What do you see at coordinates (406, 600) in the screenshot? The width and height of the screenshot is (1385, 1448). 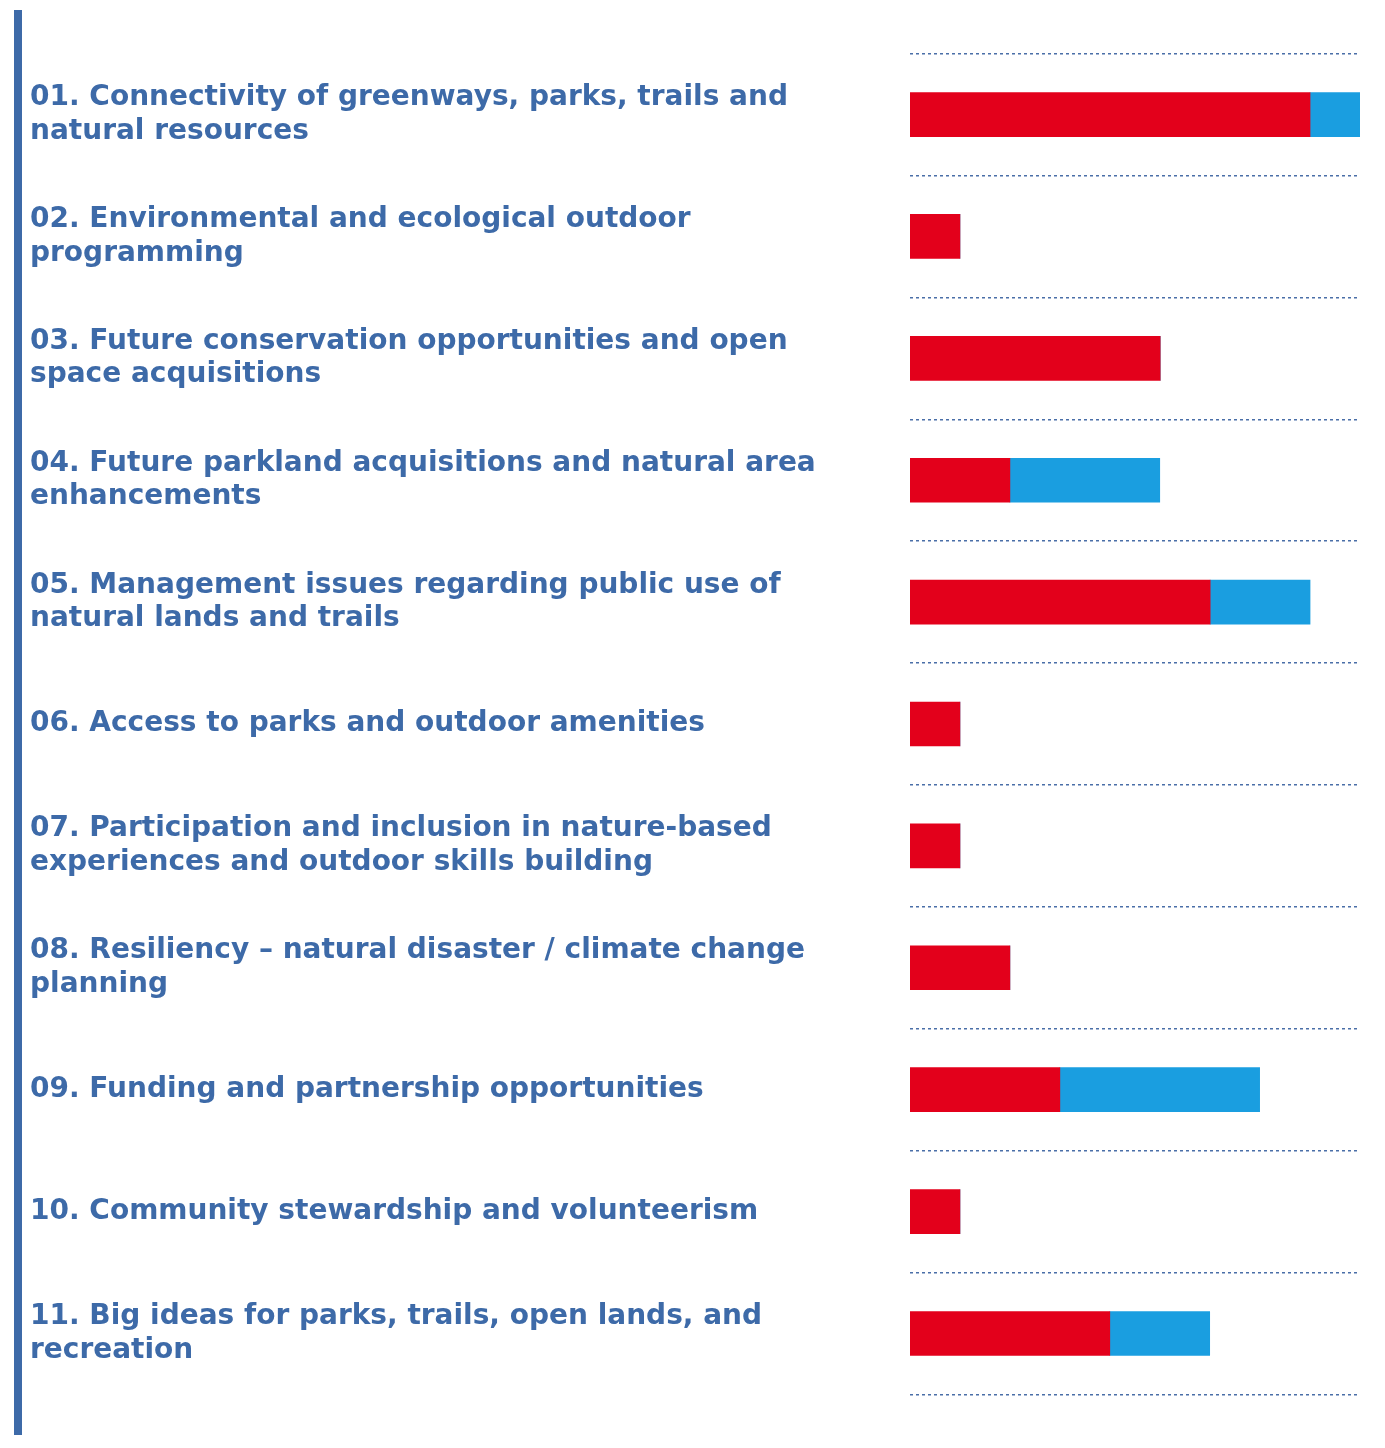 I see `y-tick-label: 05. Management issues regarding public use of natural lands and trails` at bounding box center [406, 600].